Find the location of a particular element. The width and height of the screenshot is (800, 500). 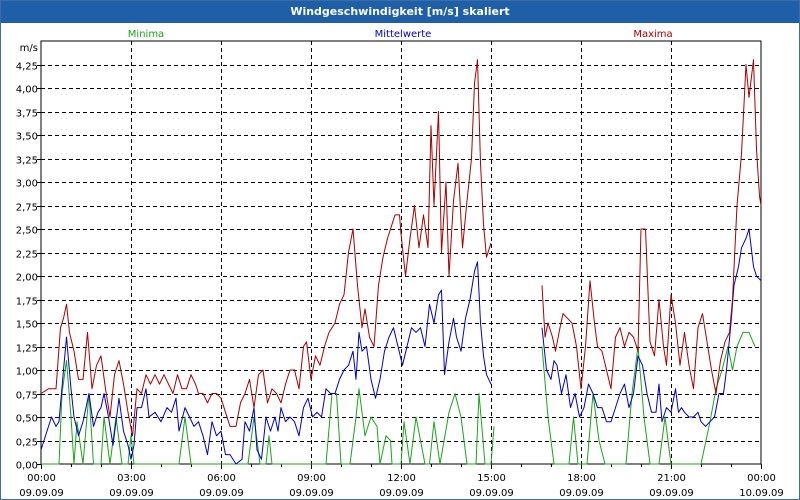

legend-maxima: Maxima is located at coordinates (652, 34).